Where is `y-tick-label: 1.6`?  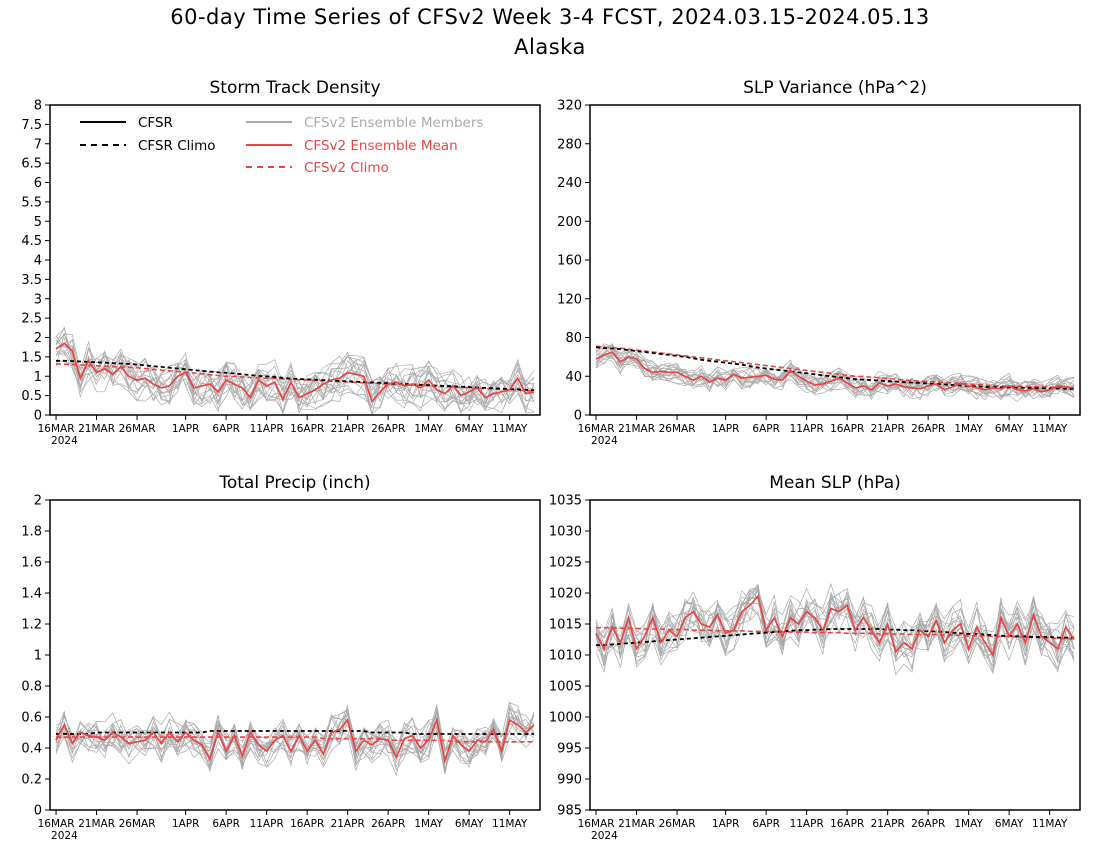 y-tick-label: 1.6 is located at coordinates (31, 563).